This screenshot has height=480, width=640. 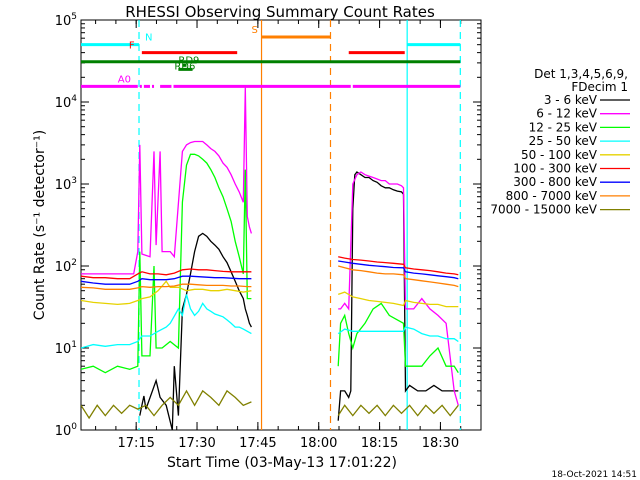 I want to click on x-tick-label: 17:30, so click(x=196, y=443).